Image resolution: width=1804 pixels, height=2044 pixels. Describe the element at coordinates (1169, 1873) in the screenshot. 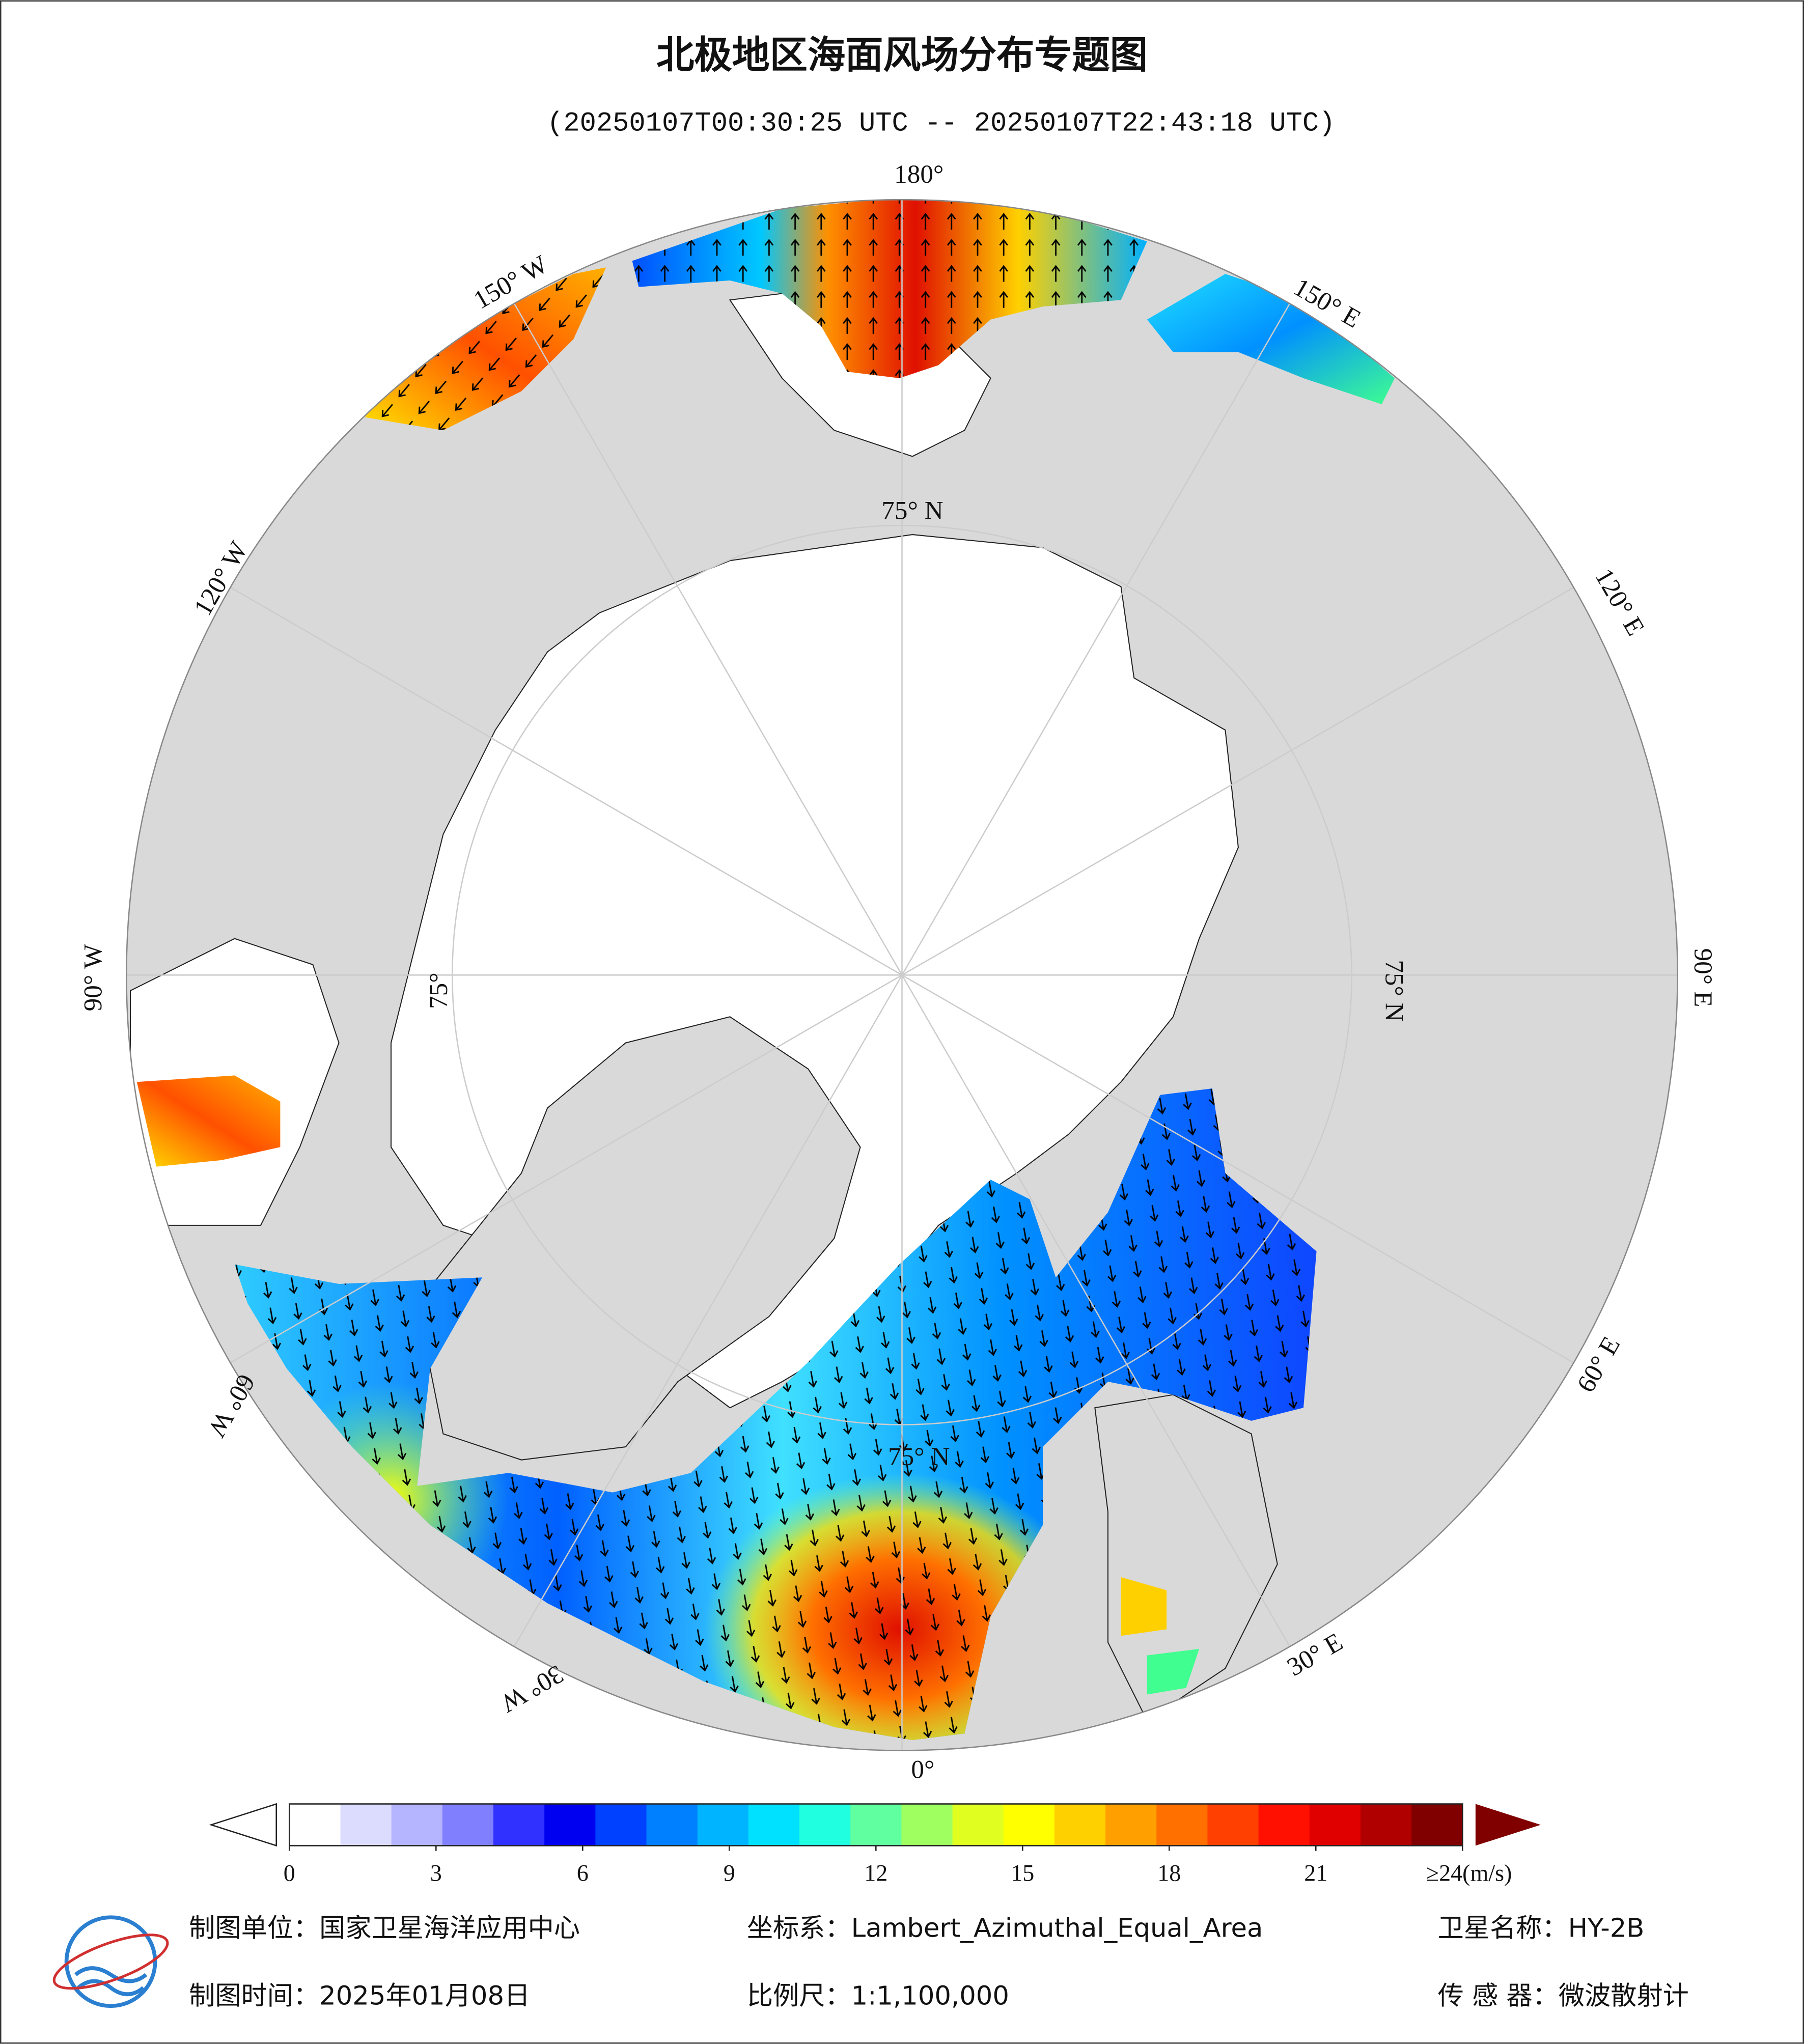

I see `colorbar-tick-label: 18` at that location.